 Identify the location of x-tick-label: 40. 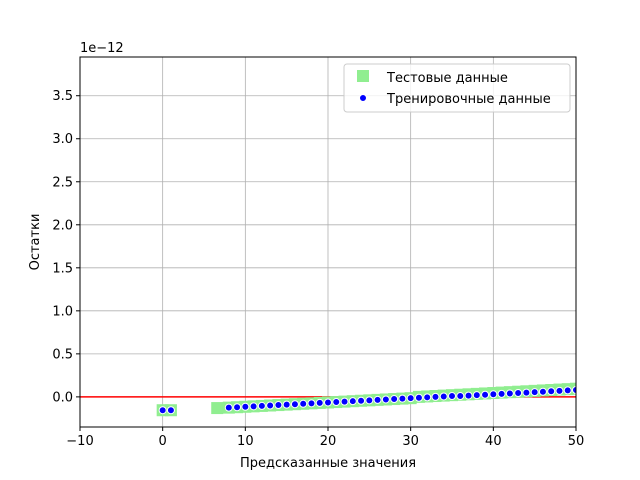
(493, 441).